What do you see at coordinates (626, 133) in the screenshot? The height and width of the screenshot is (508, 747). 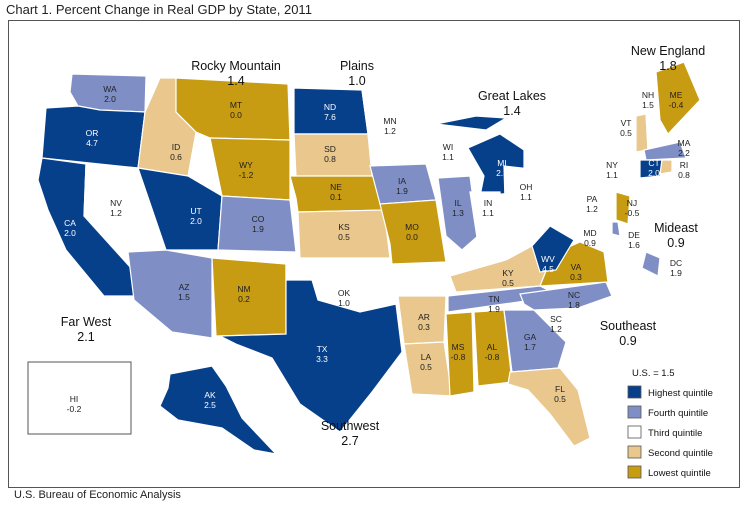 I see `state-value-vt: 0.5` at bounding box center [626, 133].